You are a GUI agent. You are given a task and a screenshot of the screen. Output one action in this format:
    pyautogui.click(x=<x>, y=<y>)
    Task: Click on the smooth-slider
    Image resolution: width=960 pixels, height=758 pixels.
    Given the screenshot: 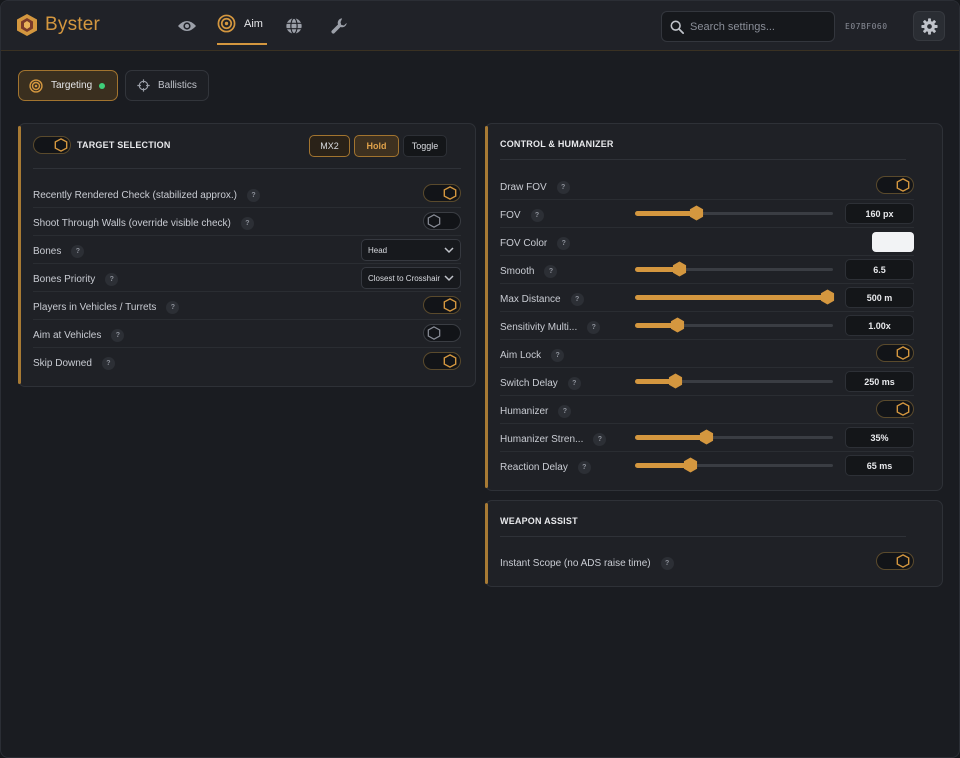 What is the action you would take?
    pyautogui.click(x=734, y=269)
    